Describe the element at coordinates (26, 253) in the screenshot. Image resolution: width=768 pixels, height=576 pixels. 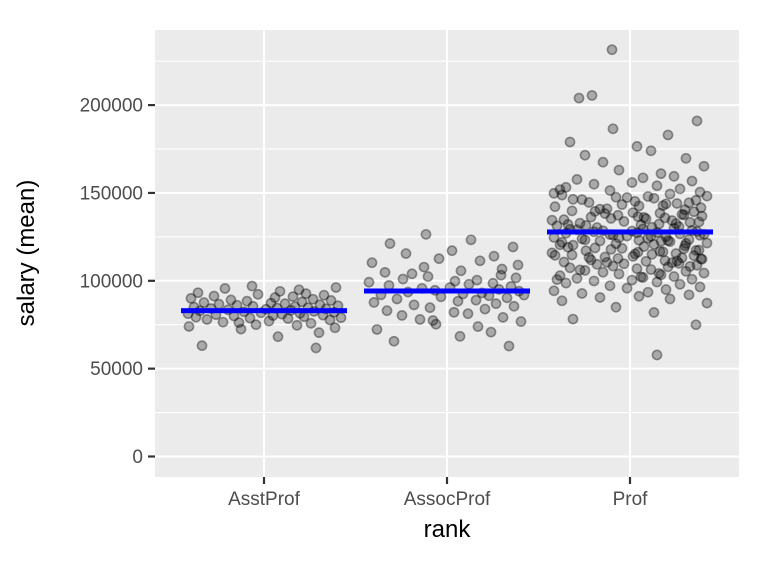
I see `y-axis-title: salary (mean)` at that location.